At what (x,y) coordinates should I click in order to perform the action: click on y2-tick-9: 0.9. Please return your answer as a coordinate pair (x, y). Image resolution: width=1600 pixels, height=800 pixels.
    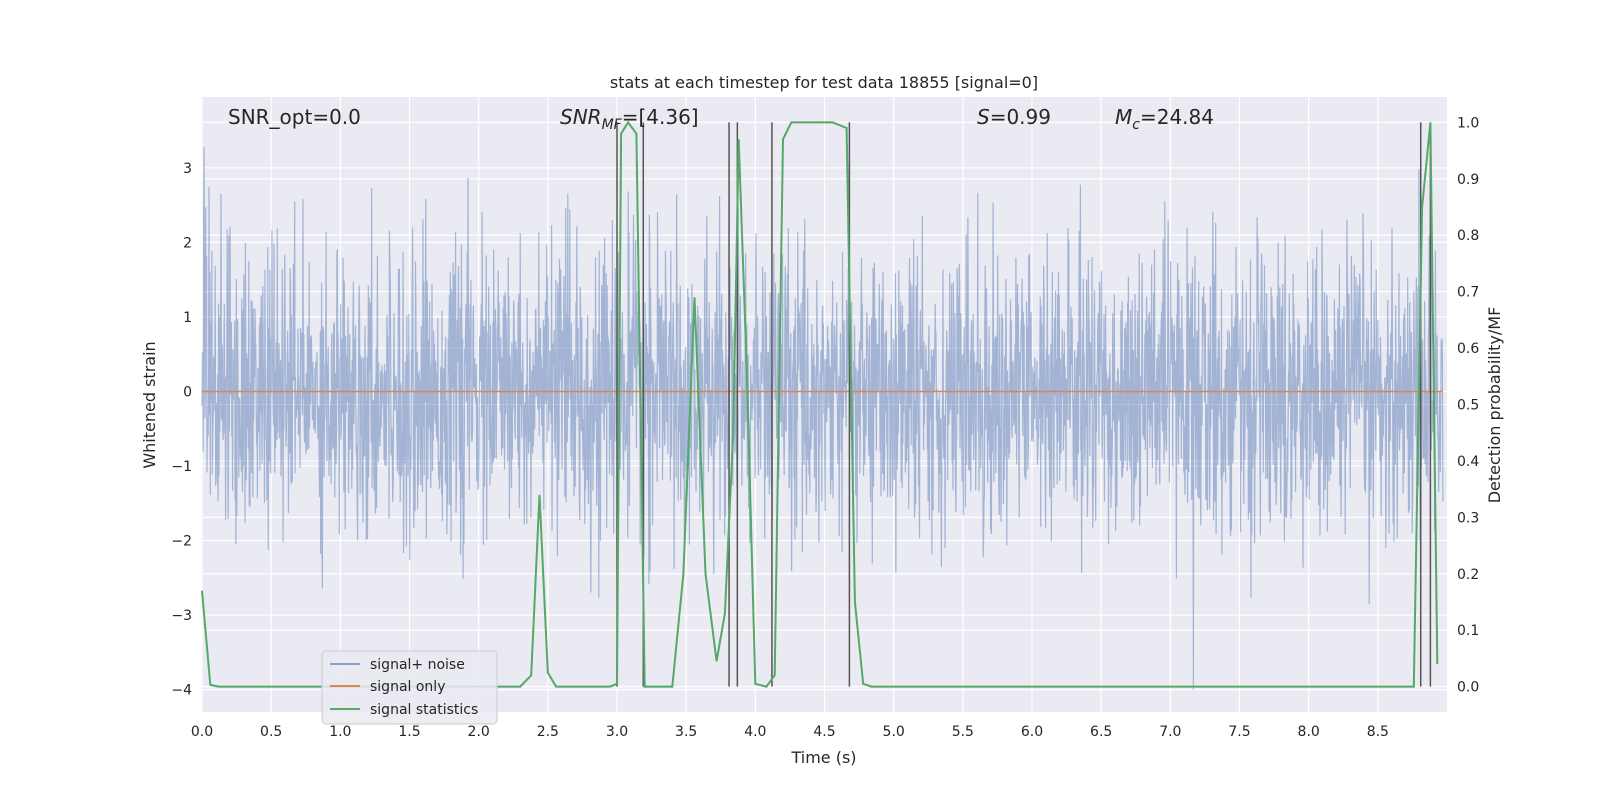
    Looking at the image, I should click on (1468, 180).